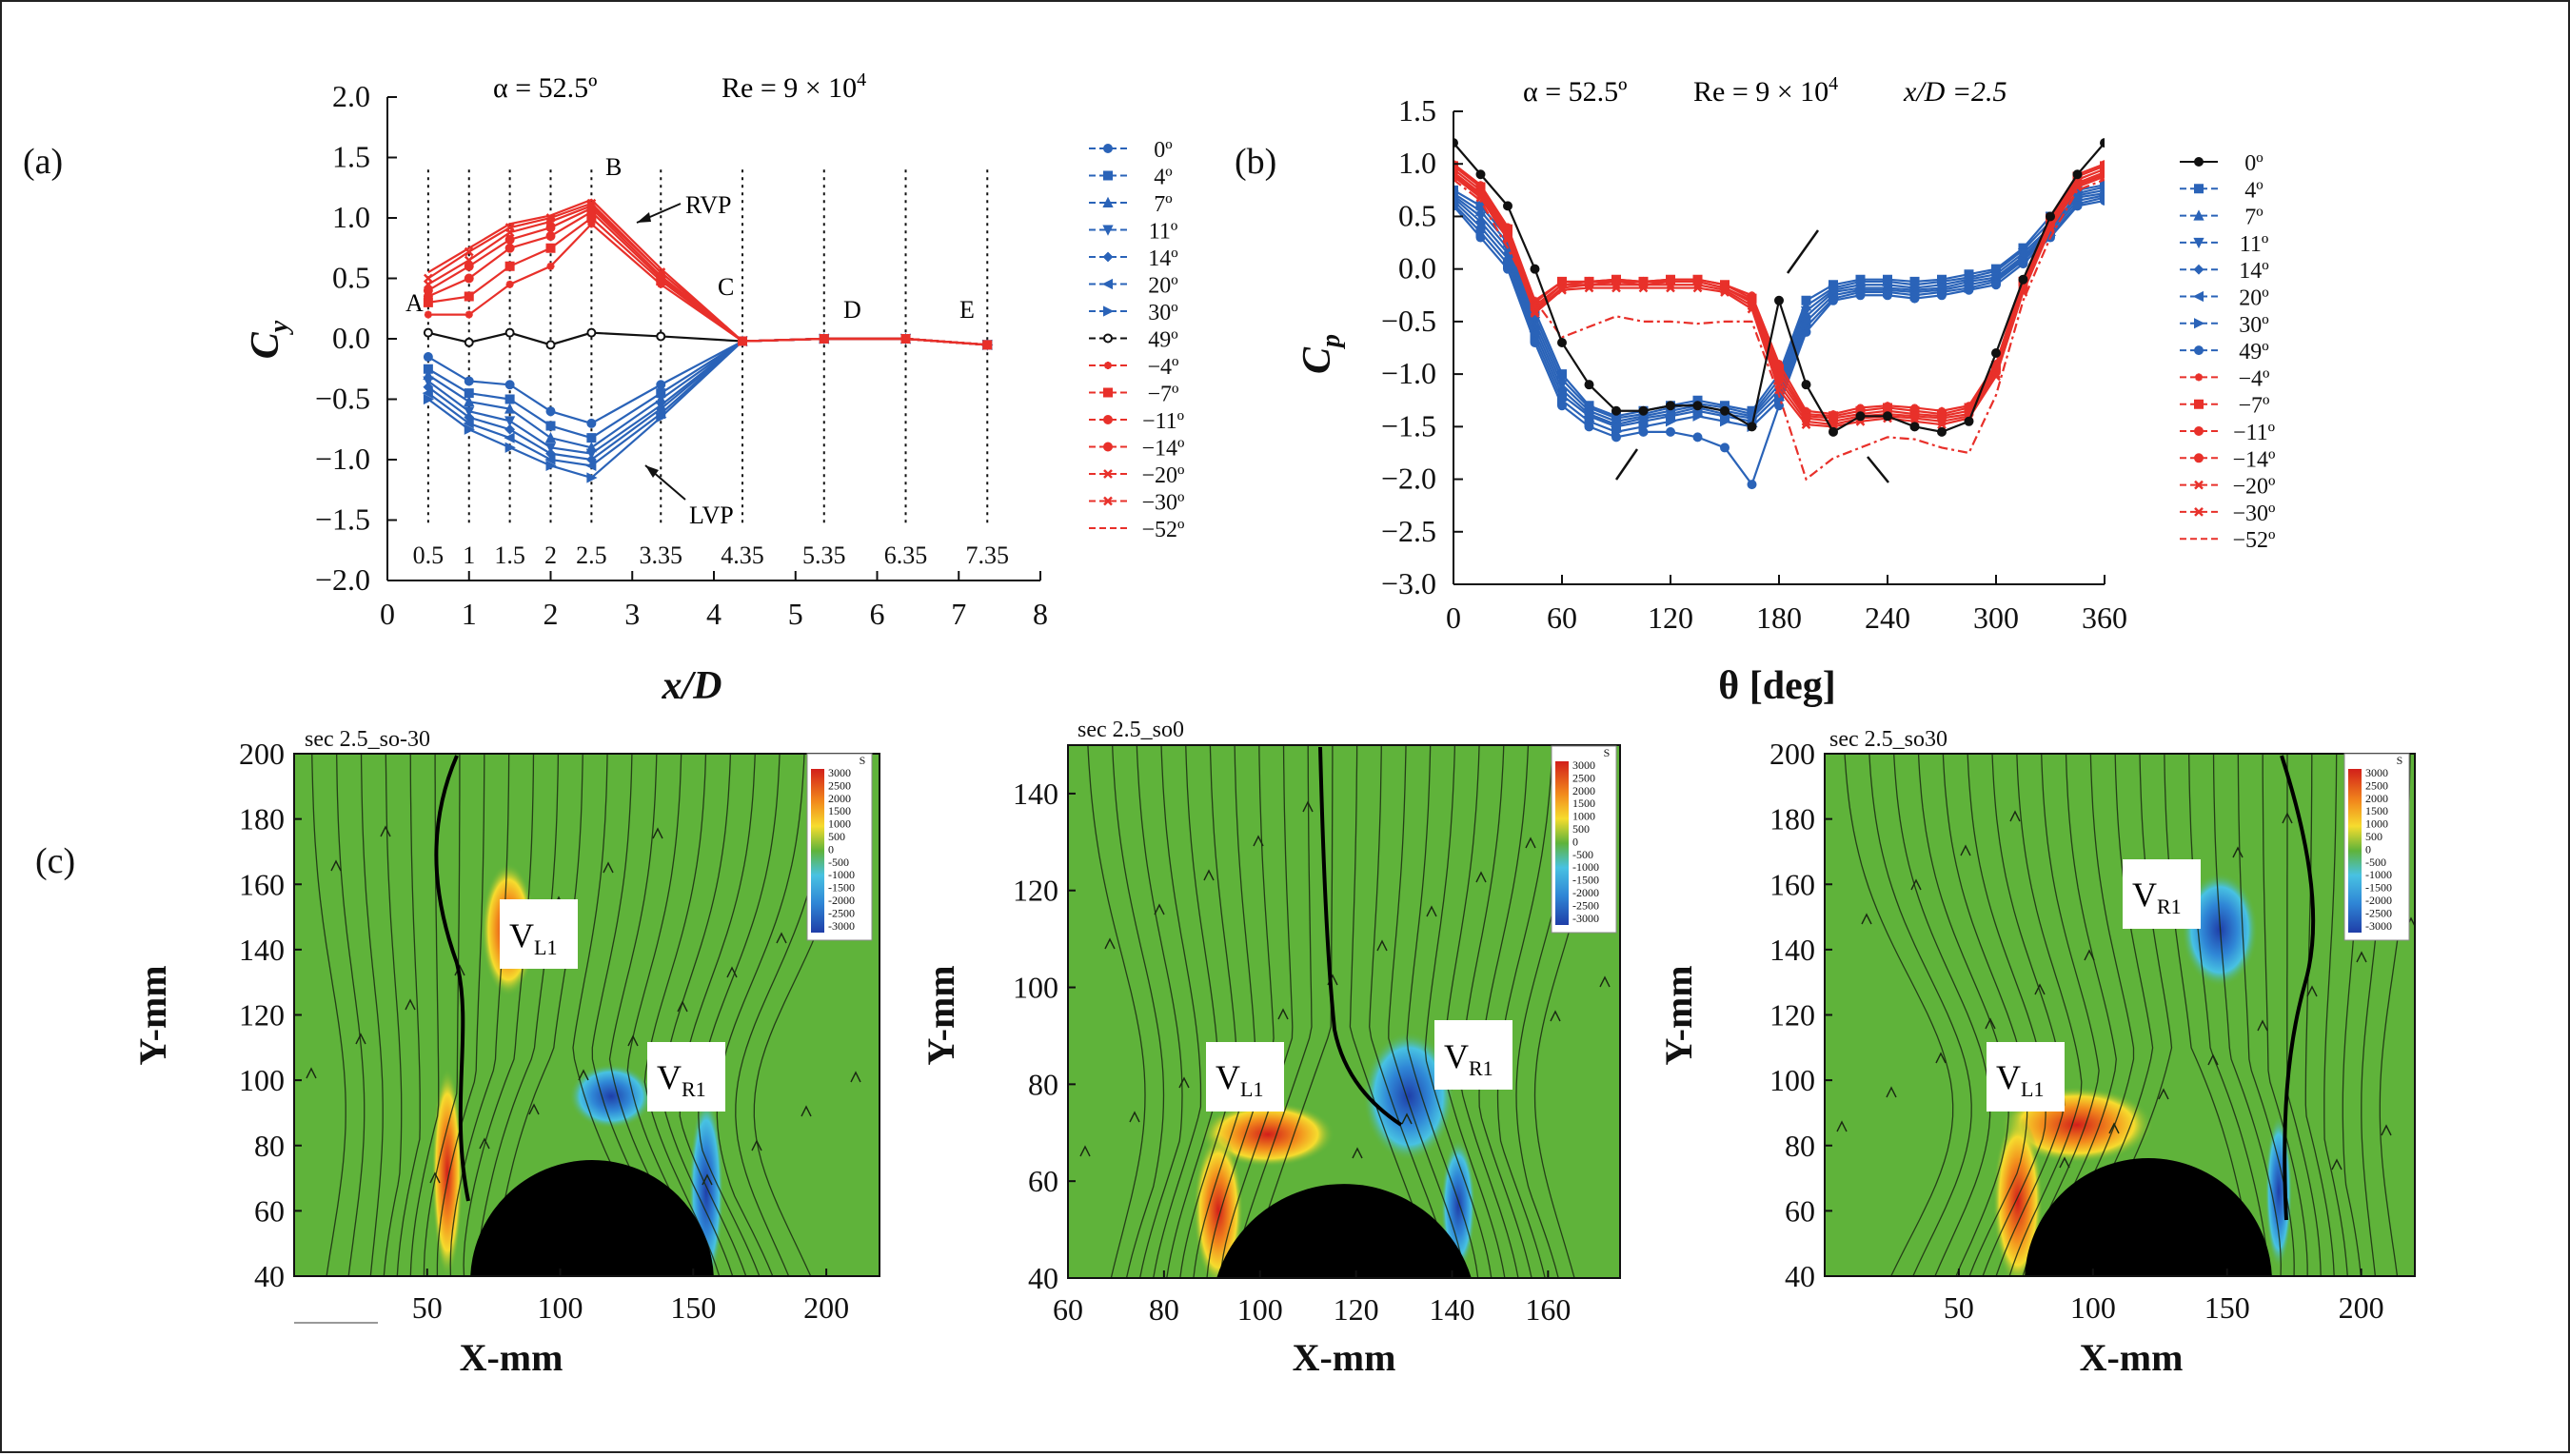  What do you see at coordinates (1765, 90) in the screenshot?
I see `chart-b-title-re: Re = 9 × 104` at bounding box center [1765, 90].